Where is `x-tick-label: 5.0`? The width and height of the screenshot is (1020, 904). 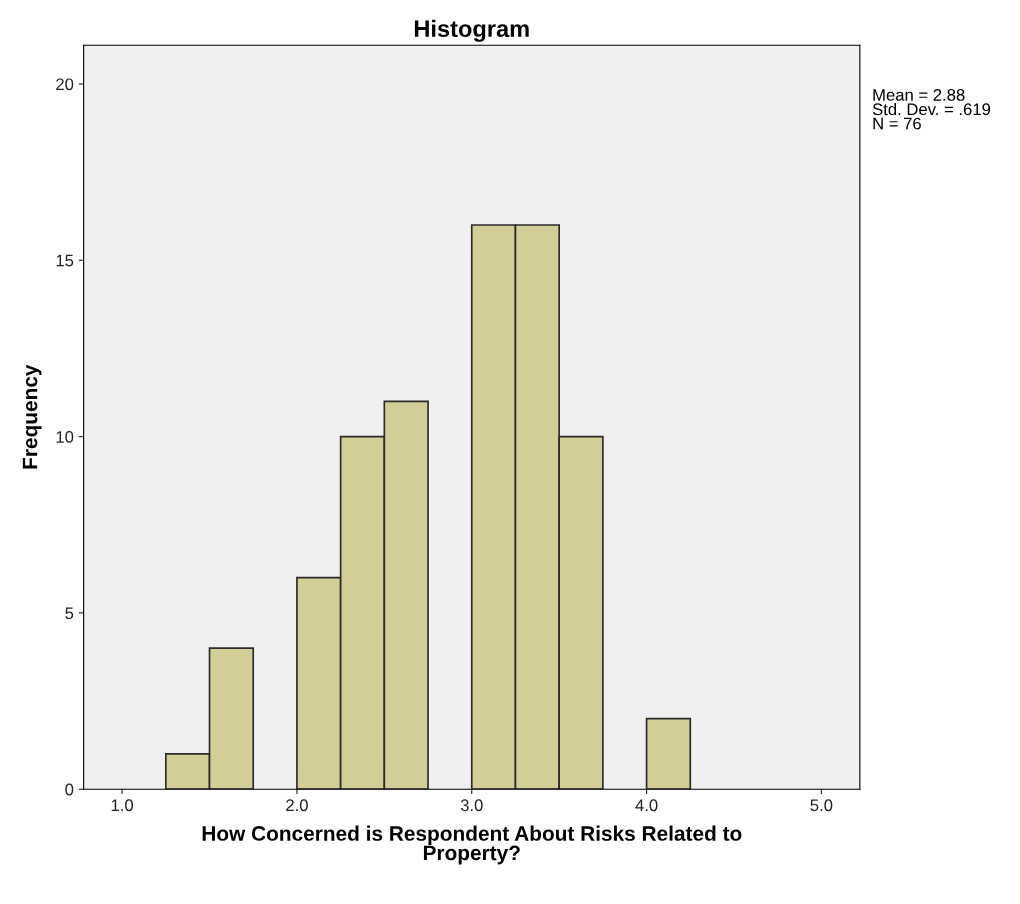 x-tick-label: 5.0 is located at coordinates (821, 805).